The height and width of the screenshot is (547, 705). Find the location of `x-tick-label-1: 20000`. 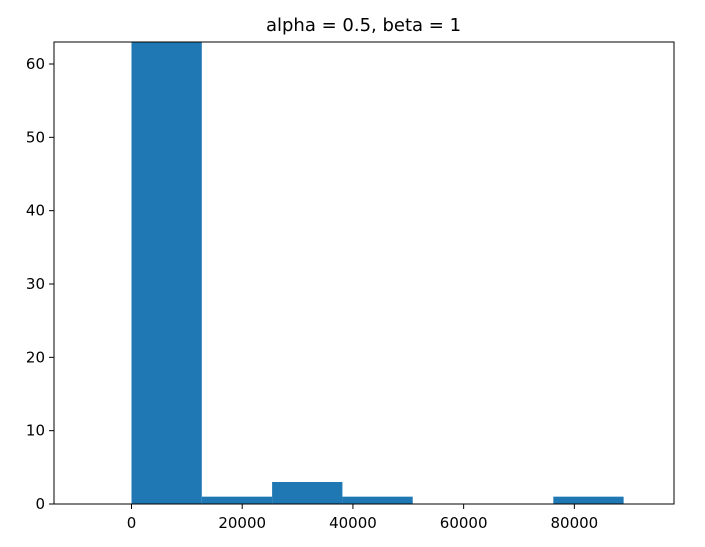

x-tick-label-1: 20000 is located at coordinates (242, 523).